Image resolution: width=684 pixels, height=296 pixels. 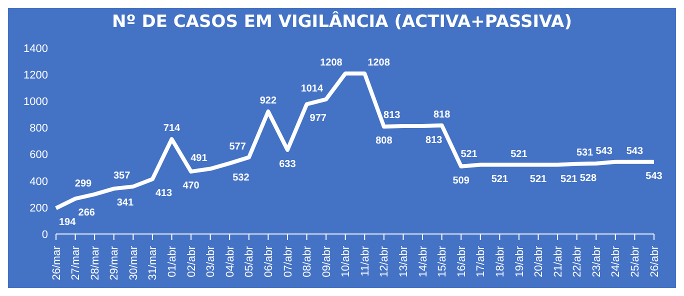 I want to click on data-label: 977, so click(x=318, y=118).